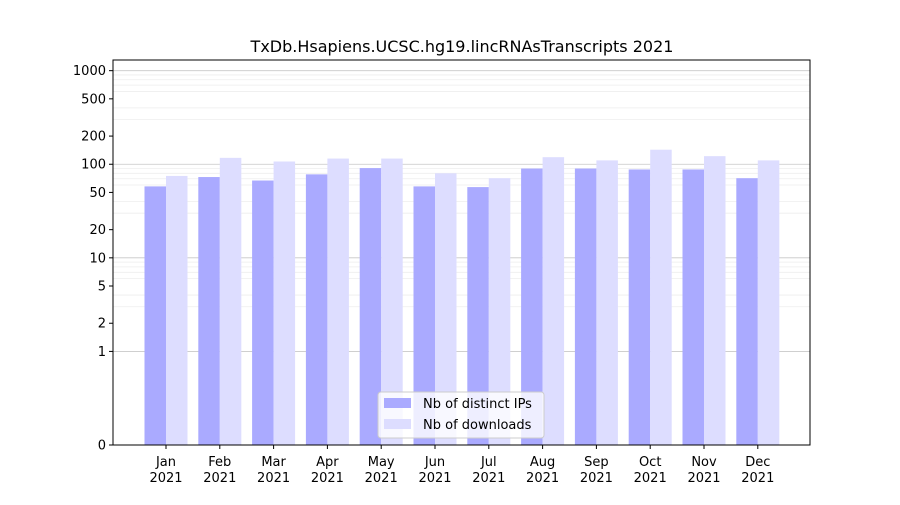  Describe the element at coordinates (488, 462) in the screenshot. I see `x-tick-label-line: Jul` at that location.